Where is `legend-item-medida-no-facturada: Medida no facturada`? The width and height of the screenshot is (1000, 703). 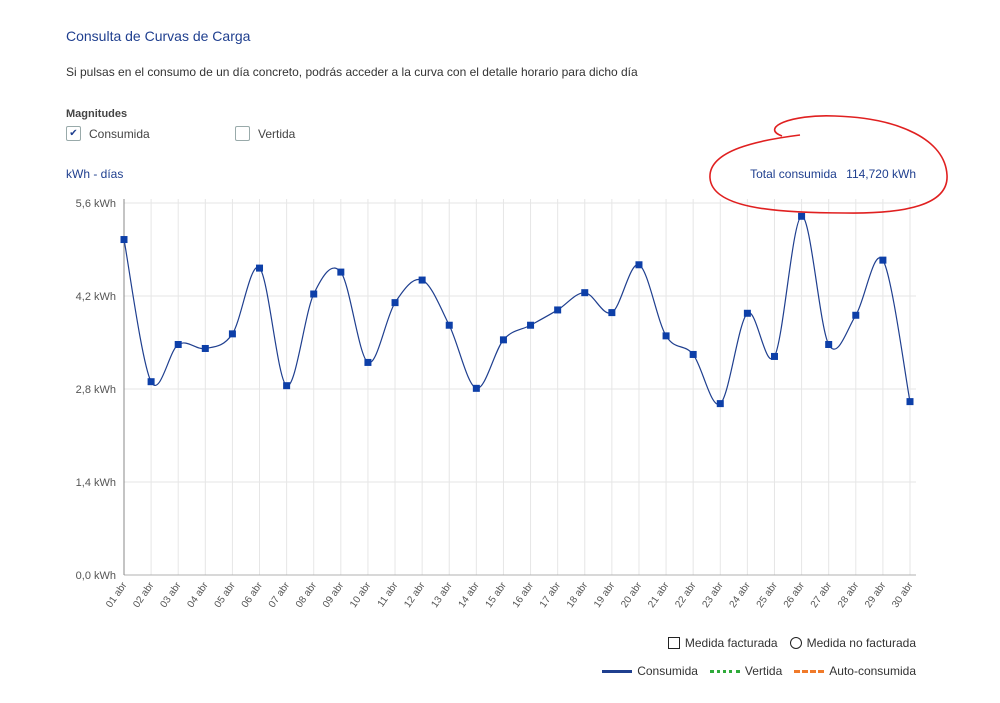 legend-item-medida-no-facturada: Medida no facturada is located at coordinates (852, 643).